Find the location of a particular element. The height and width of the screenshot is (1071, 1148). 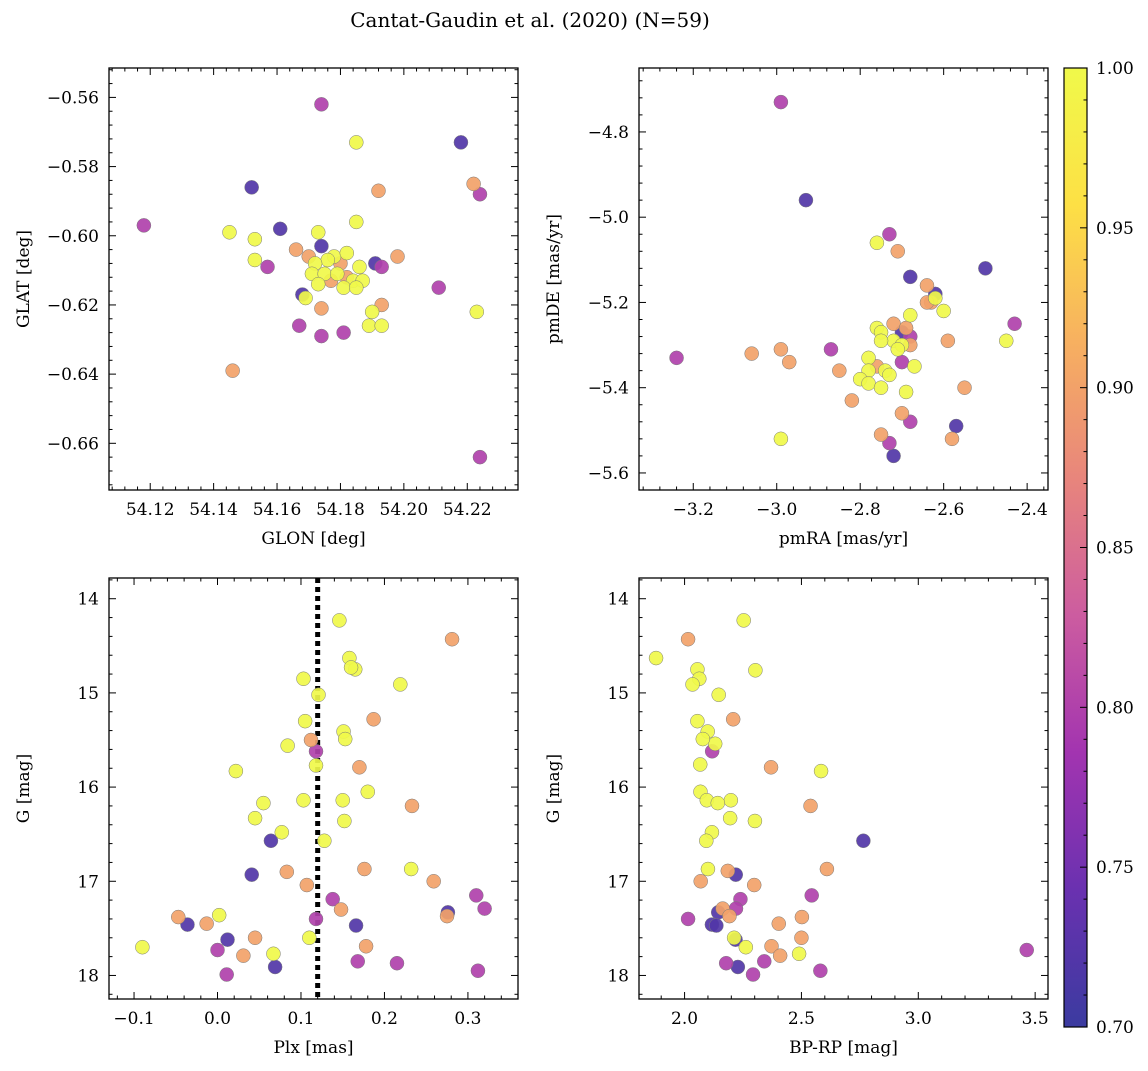

y-tick-label: 16 is located at coordinates (618, 788).